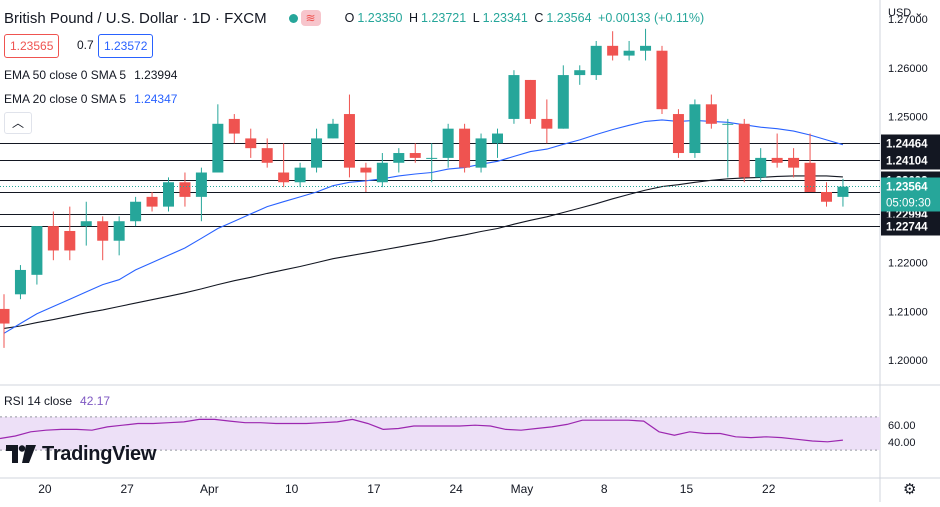 The image size is (940, 507). I want to click on spread-value: 0.7, so click(85, 45).